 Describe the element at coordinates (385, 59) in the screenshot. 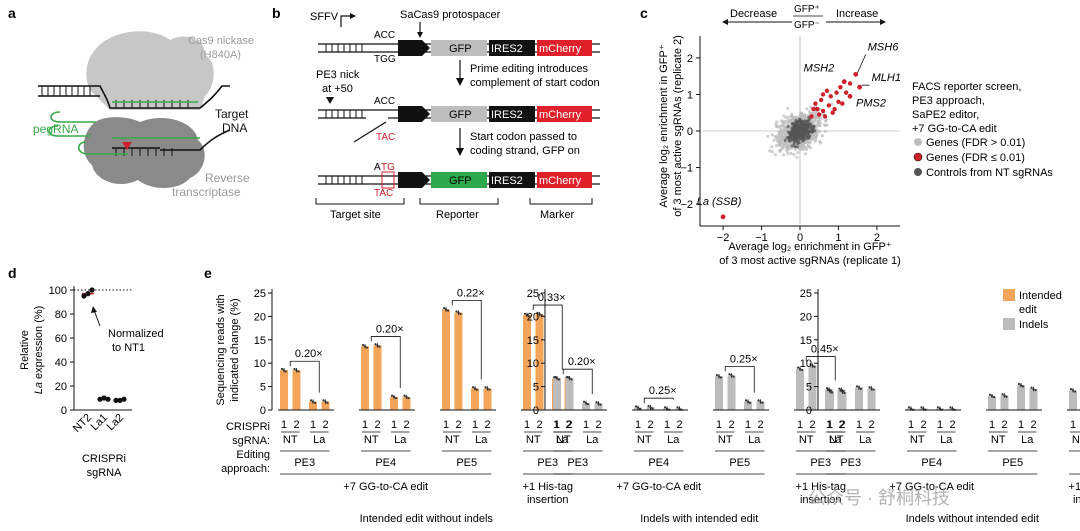

I see `row1-tgg: TGG` at that location.